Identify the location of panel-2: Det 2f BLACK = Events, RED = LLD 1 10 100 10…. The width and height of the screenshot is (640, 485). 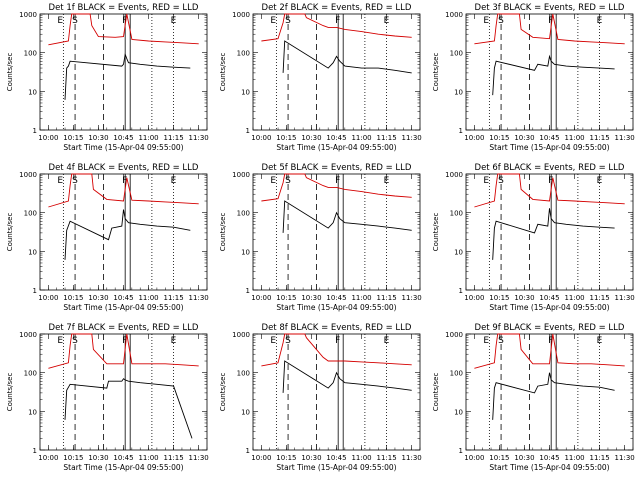
(320, 77).